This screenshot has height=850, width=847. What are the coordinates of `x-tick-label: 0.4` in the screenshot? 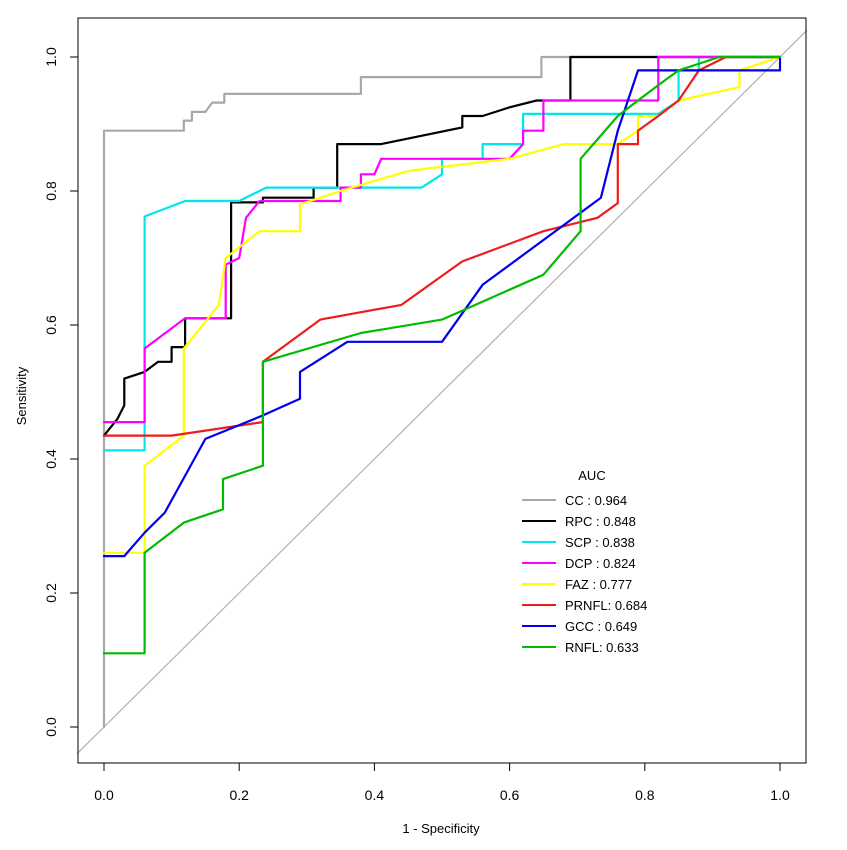 It's located at (375, 795).